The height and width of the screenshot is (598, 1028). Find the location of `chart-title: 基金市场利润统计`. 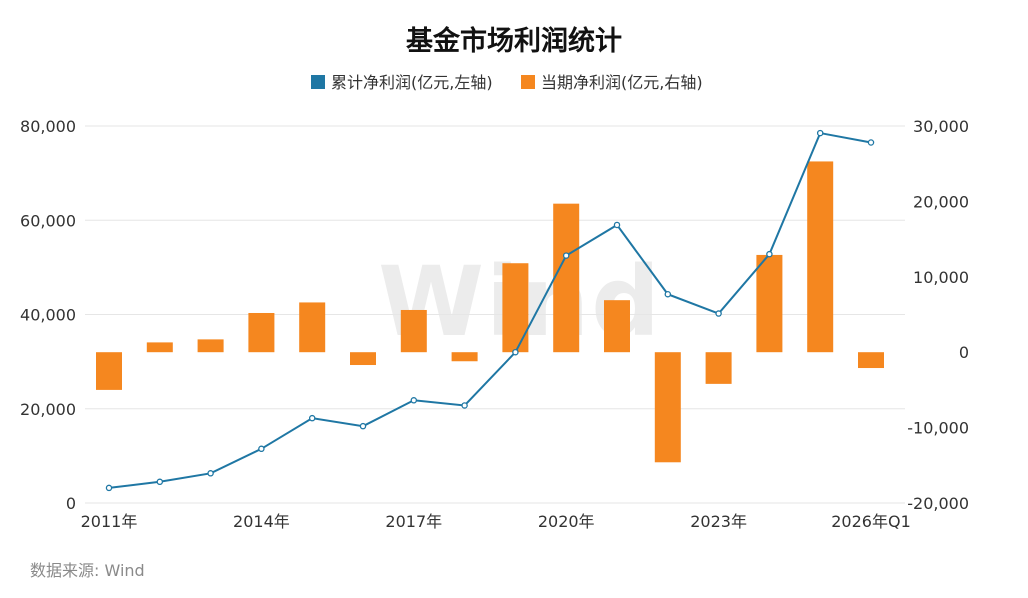

chart-title: 基金市场利润统计 is located at coordinates (514, 41).